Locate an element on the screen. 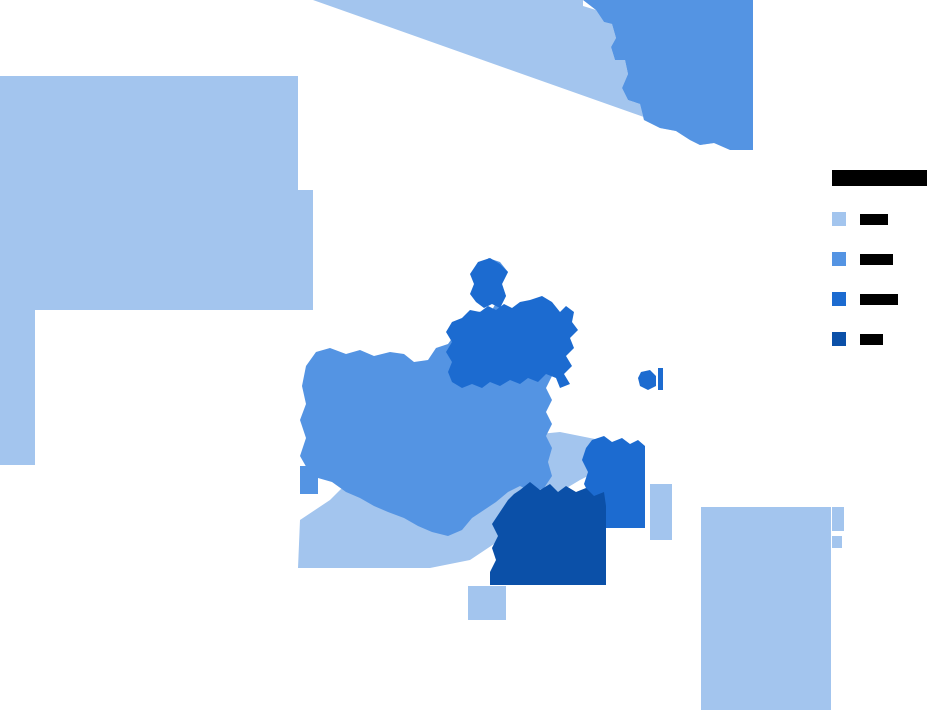 This screenshot has width=927, height=710. region-central-core-district is located at coordinates (512, 342).